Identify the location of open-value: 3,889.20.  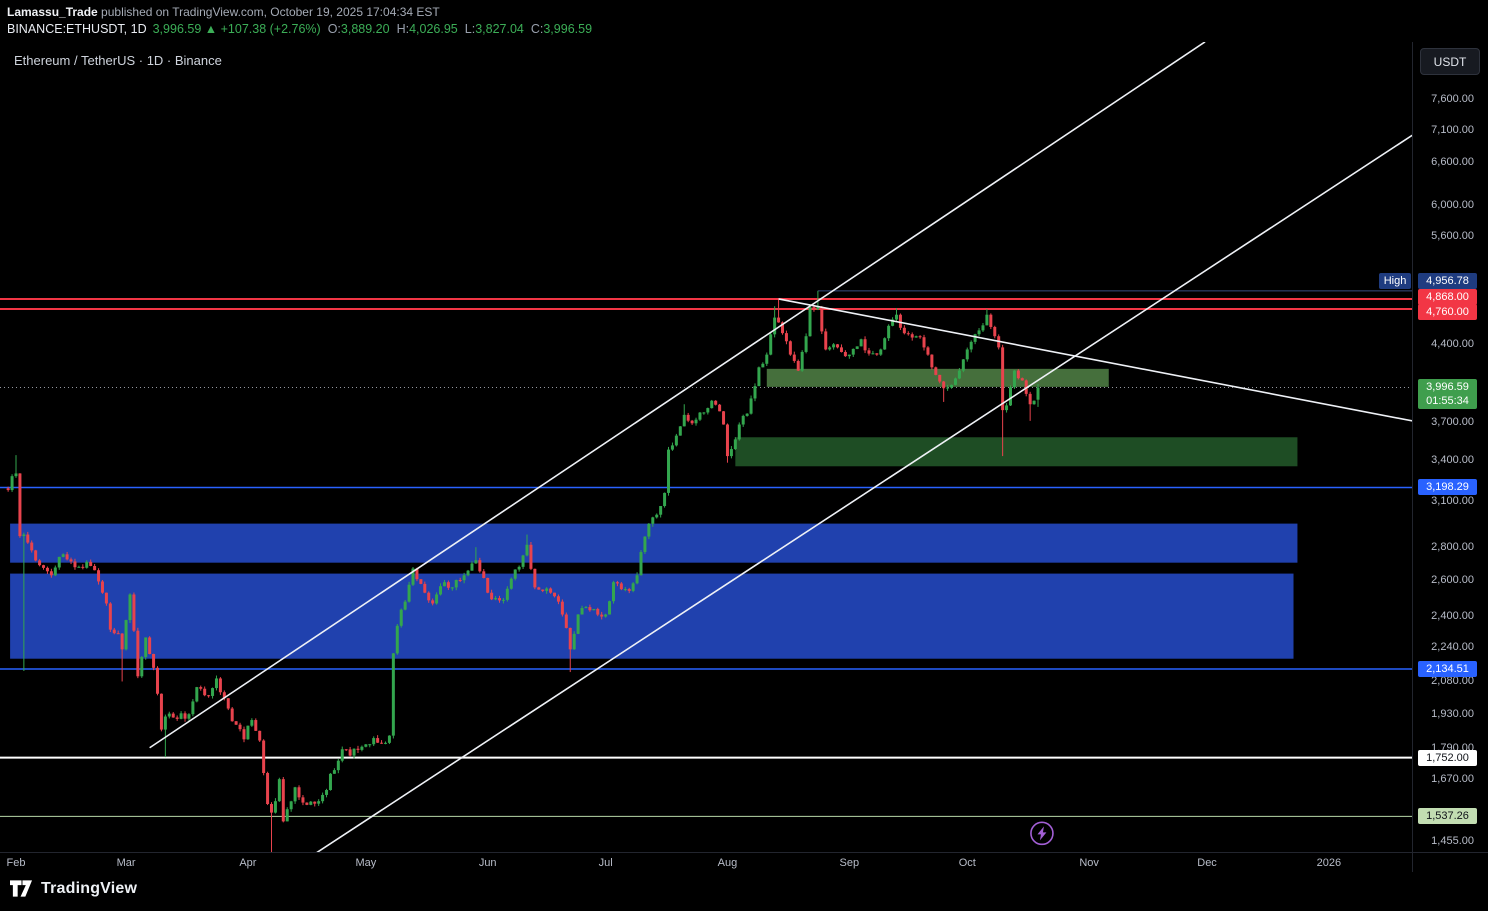
(365, 29).